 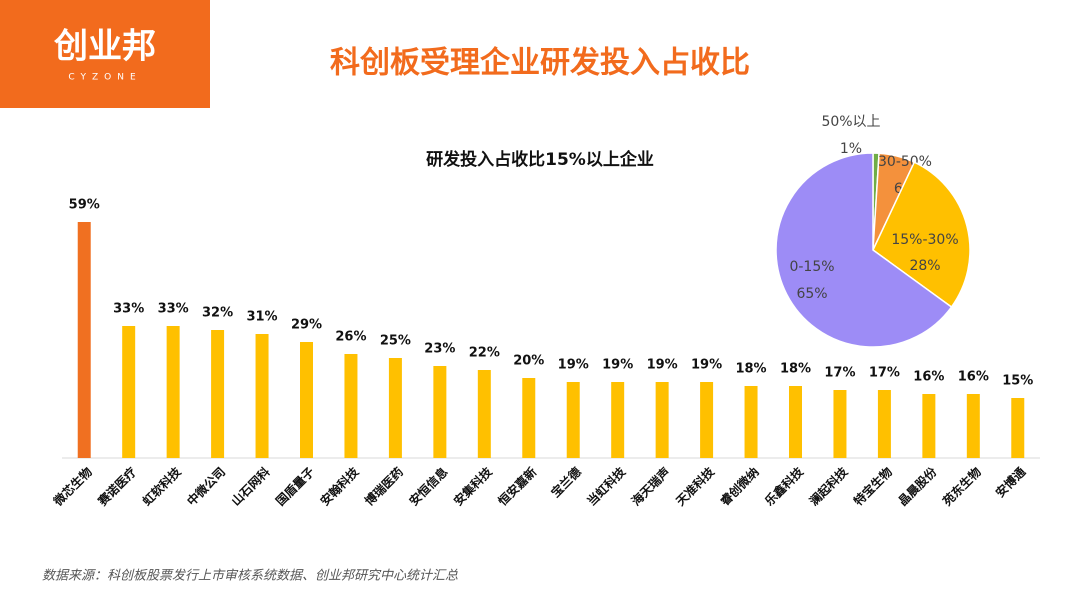 What do you see at coordinates (161, 485) in the screenshot?
I see `x-tick-label: 虹软科技` at bounding box center [161, 485].